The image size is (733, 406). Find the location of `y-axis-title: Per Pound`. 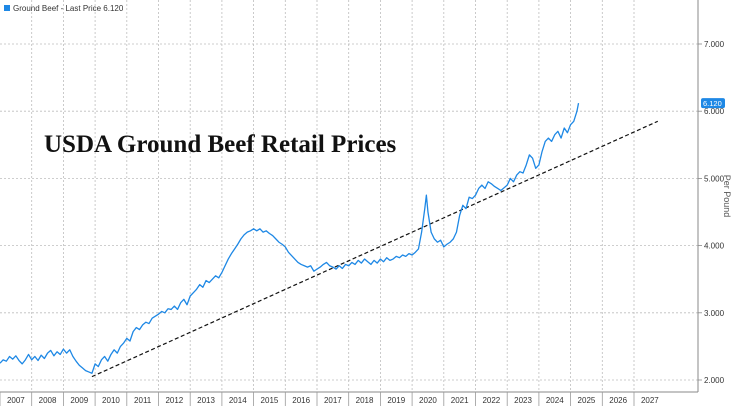

y-axis-title: Per Pound is located at coordinates (727, 196).